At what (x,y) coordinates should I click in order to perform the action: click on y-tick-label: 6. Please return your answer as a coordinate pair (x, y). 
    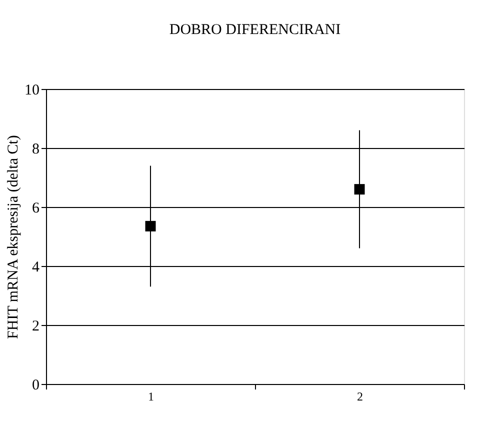
    Looking at the image, I should click on (36, 208).